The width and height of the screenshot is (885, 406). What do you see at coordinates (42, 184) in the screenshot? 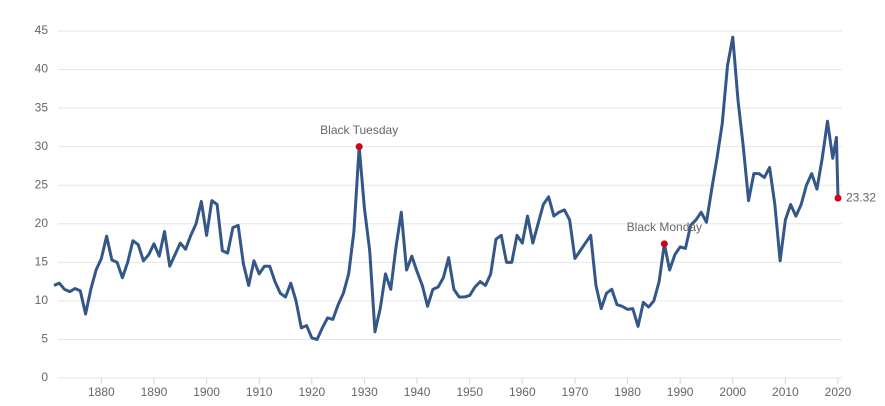
I see `y-tick-label: 25` at bounding box center [42, 184].